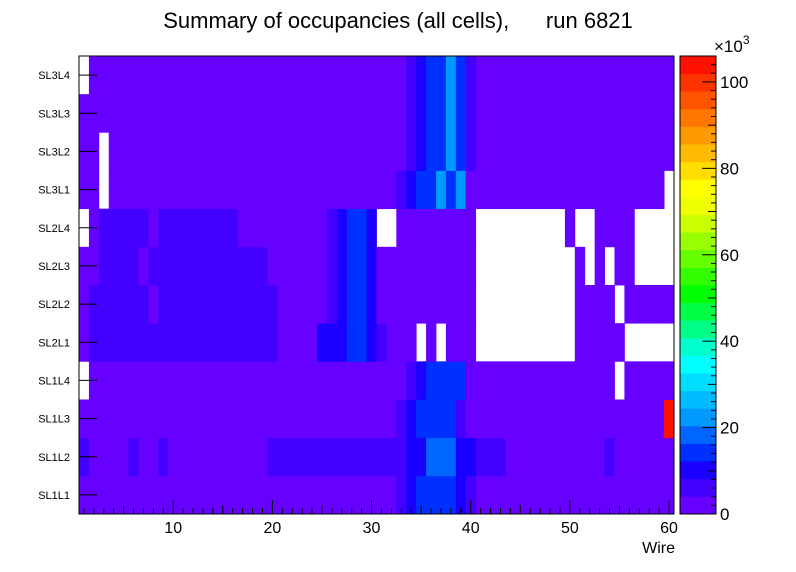 This screenshot has width=796, height=572. I want to click on y-tick-label: SL2L4, so click(54, 229).